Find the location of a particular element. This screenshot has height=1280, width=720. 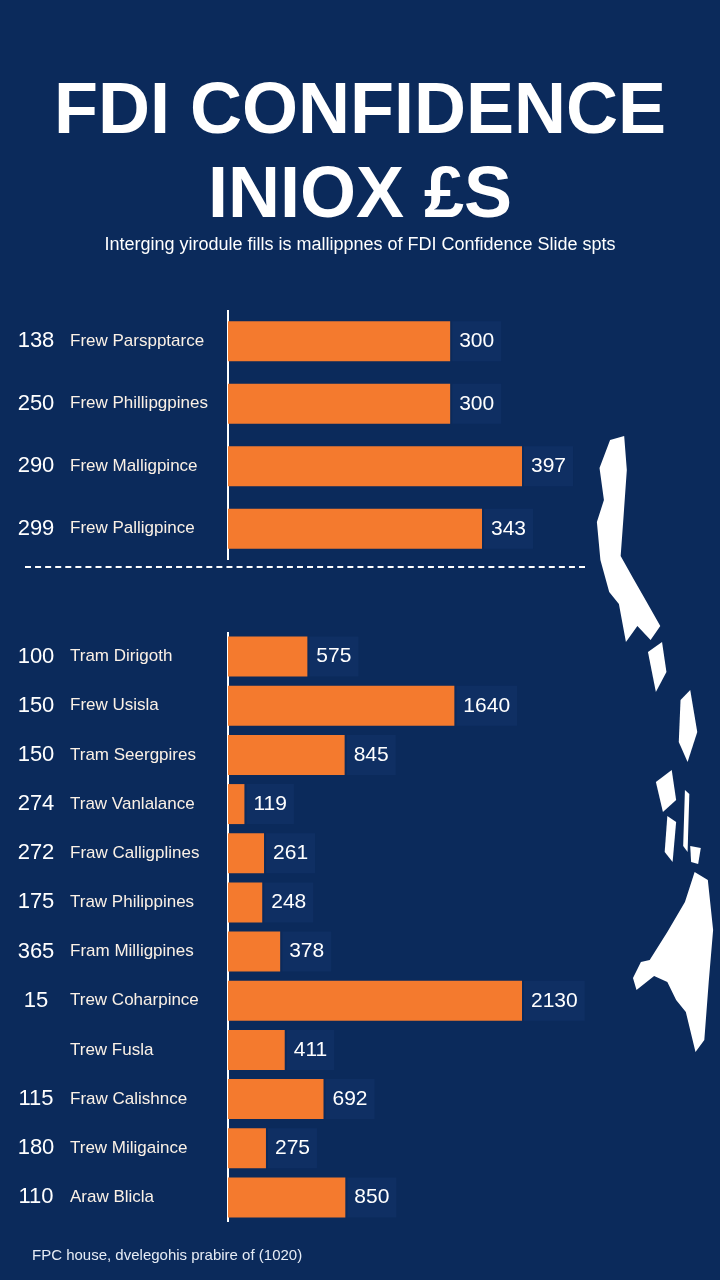

text: Frew Usisla is located at coordinates (115, 705).